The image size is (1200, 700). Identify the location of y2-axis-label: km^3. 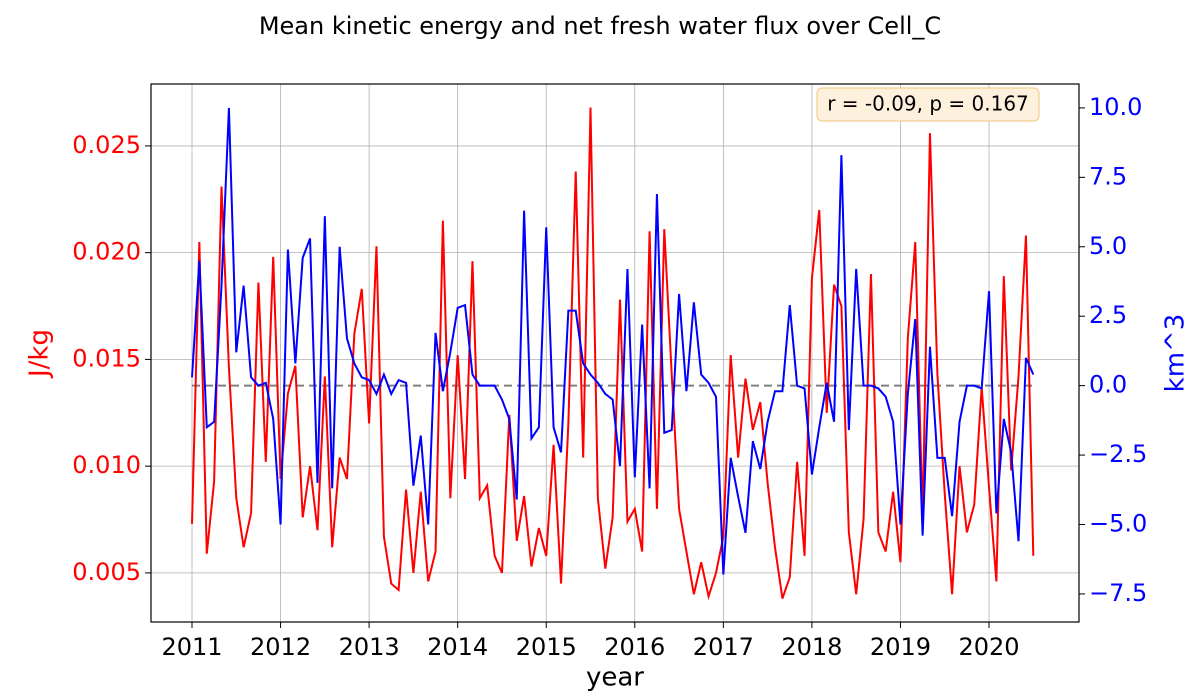
(1176, 353).